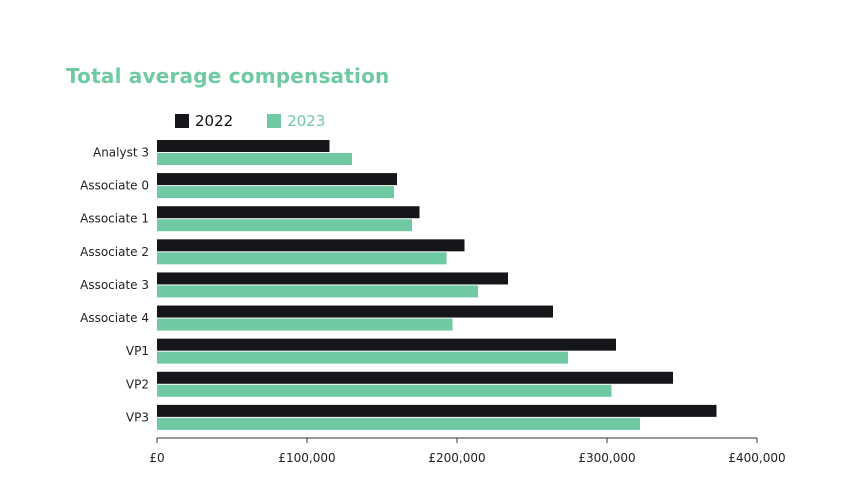 The image size is (850, 498). I want to click on legend-label-2023: 2023, so click(306, 121).